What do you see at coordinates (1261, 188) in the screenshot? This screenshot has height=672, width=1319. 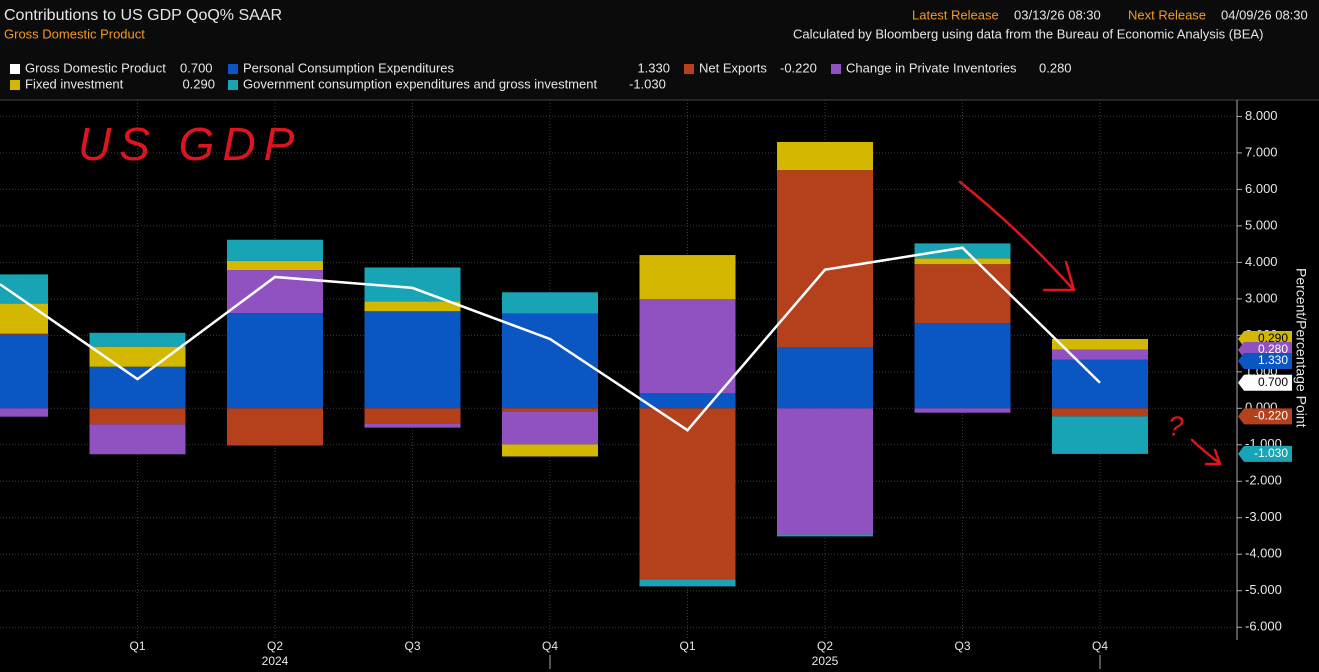 I see `y-tick-label: 6.000` at bounding box center [1261, 188].